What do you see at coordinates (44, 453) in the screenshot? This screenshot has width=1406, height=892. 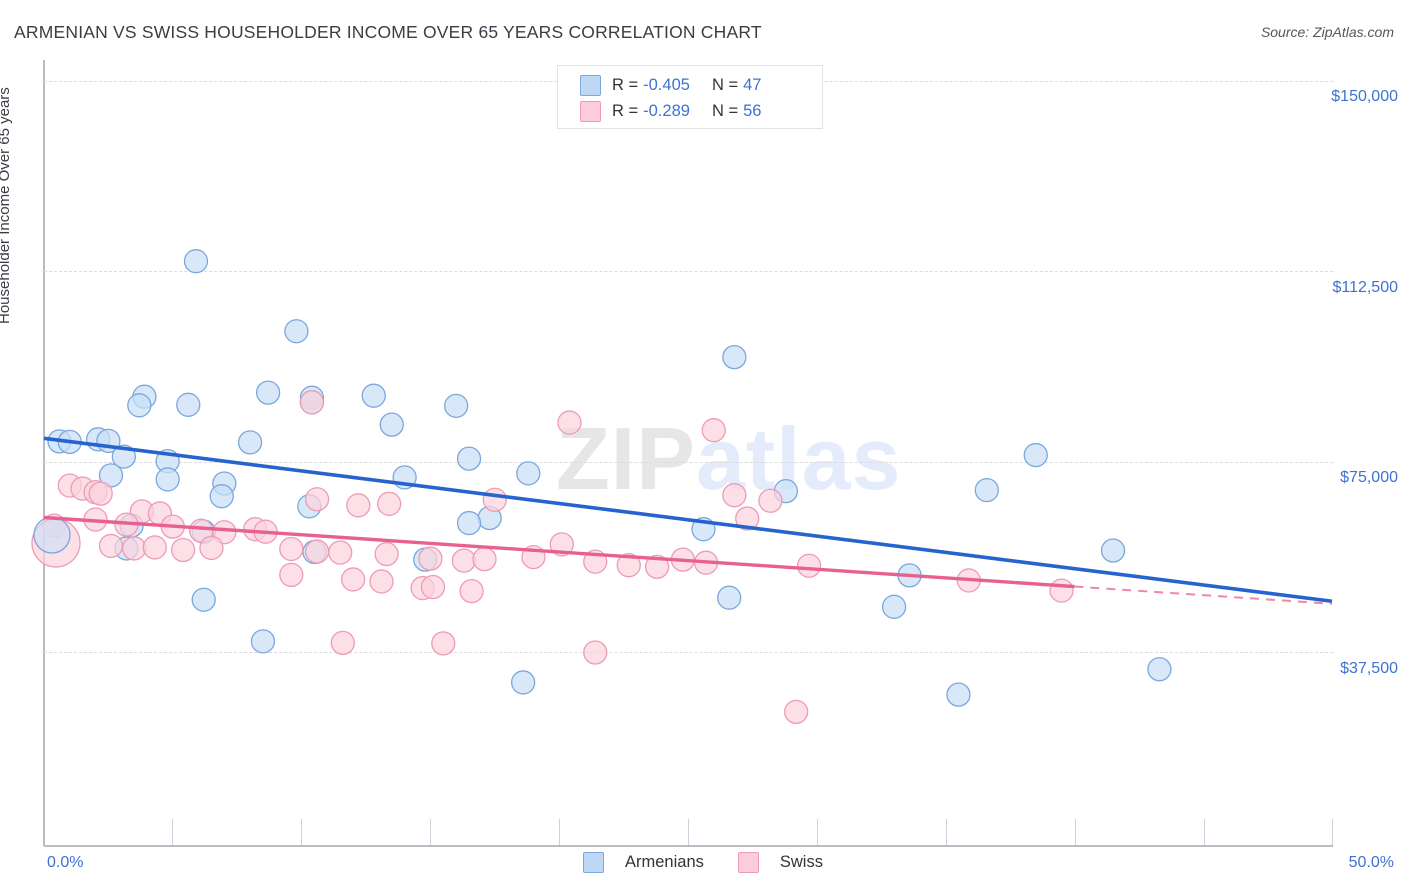 I see `y-axis-line` at bounding box center [44, 453].